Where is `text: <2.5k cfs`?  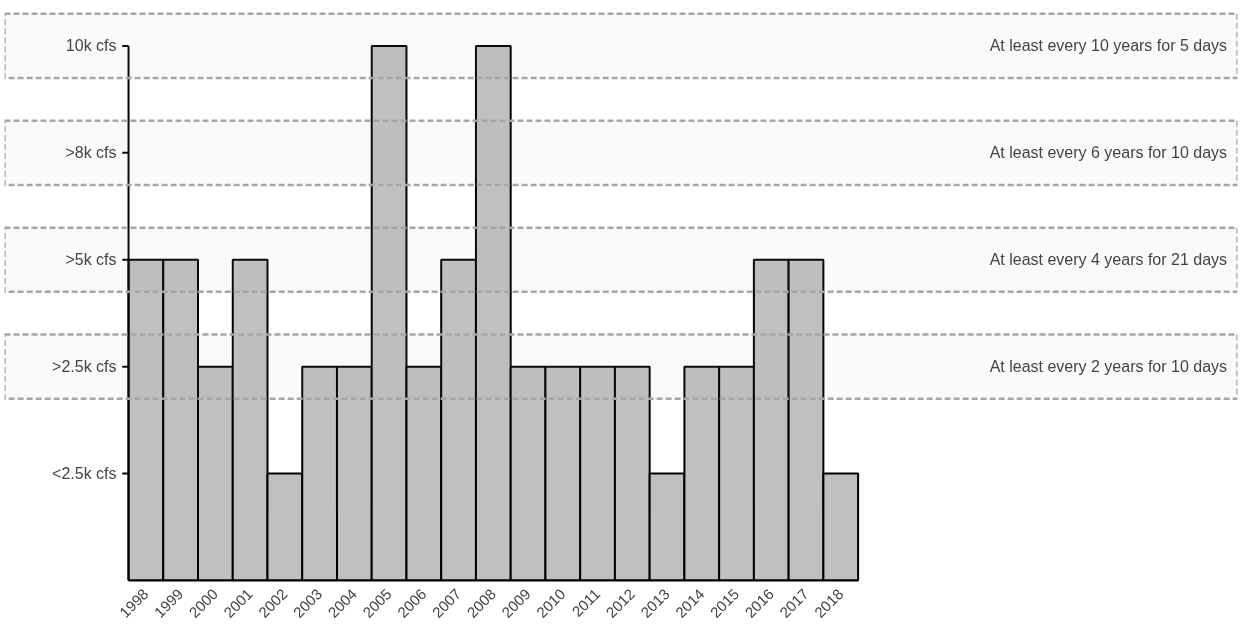 text: <2.5k cfs is located at coordinates (84, 474).